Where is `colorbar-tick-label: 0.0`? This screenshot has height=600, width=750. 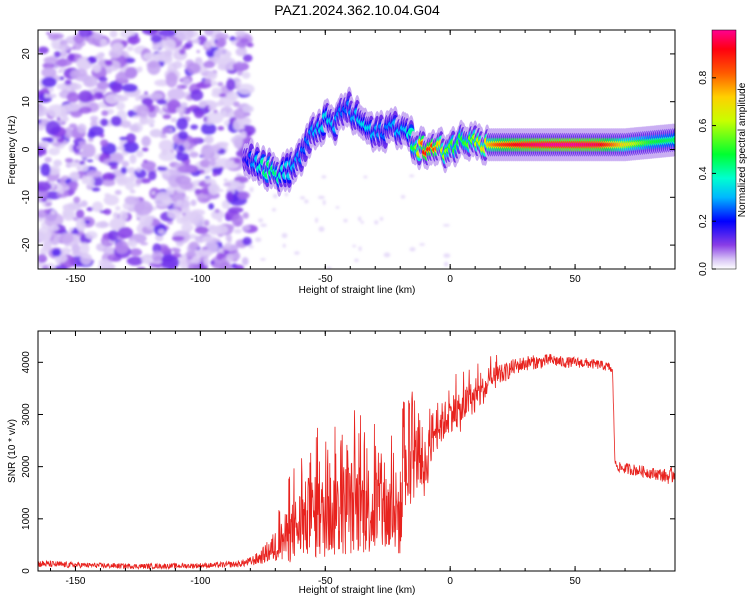
colorbar-tick-label: 0.0 is located at coordinates (703, 269).